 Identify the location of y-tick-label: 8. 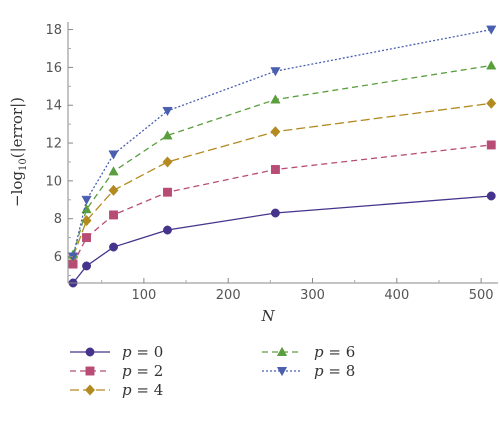
(58, 219).